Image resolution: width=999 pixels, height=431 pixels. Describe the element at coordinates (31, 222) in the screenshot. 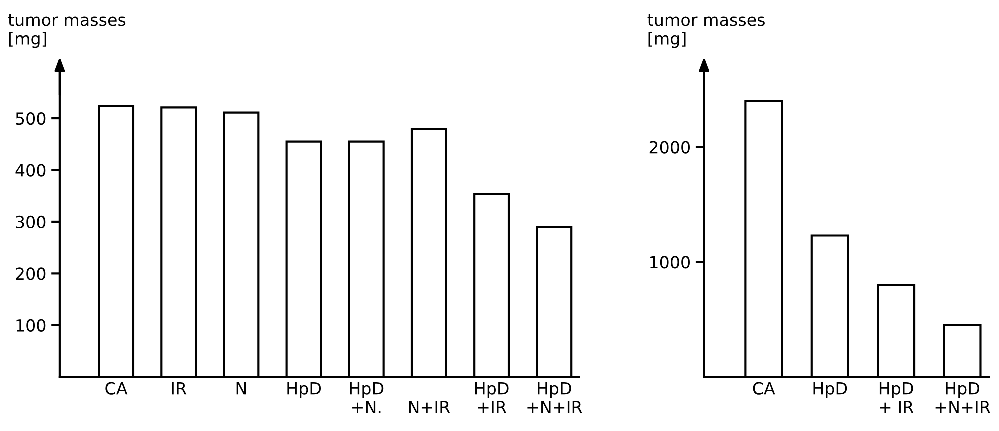

I see `y-tick-label: 300` at that location.